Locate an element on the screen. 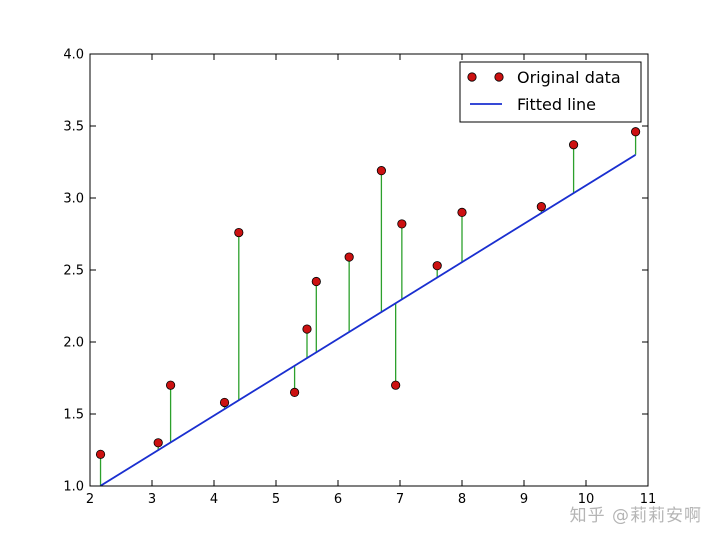  legend-box is located at coordinates (550, 92).